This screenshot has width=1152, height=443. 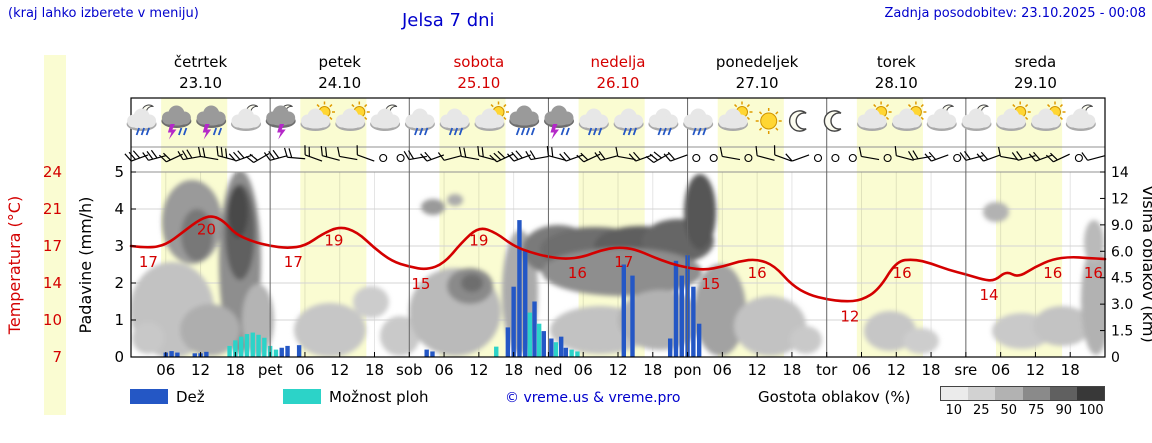 I want to click on day-date: 25.10, so click(x=478, y=83).